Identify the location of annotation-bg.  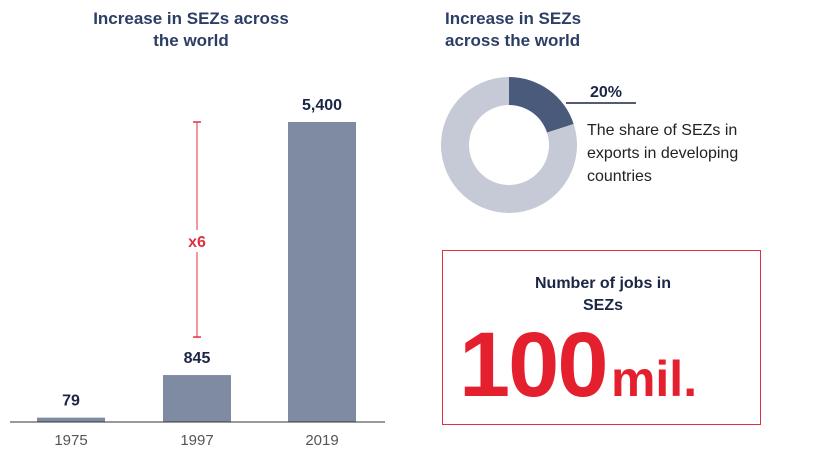
(197, 241).